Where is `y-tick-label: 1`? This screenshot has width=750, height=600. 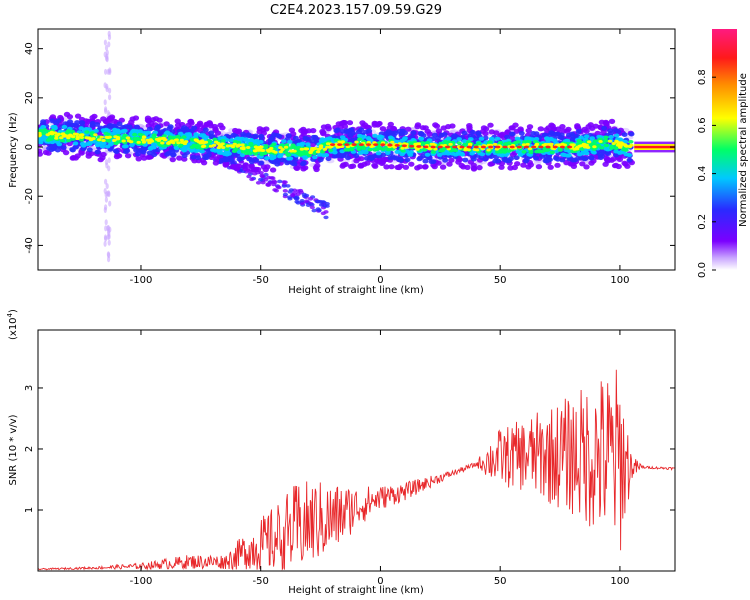
y-tick-label: 1 is located at coordinates (29, 510).